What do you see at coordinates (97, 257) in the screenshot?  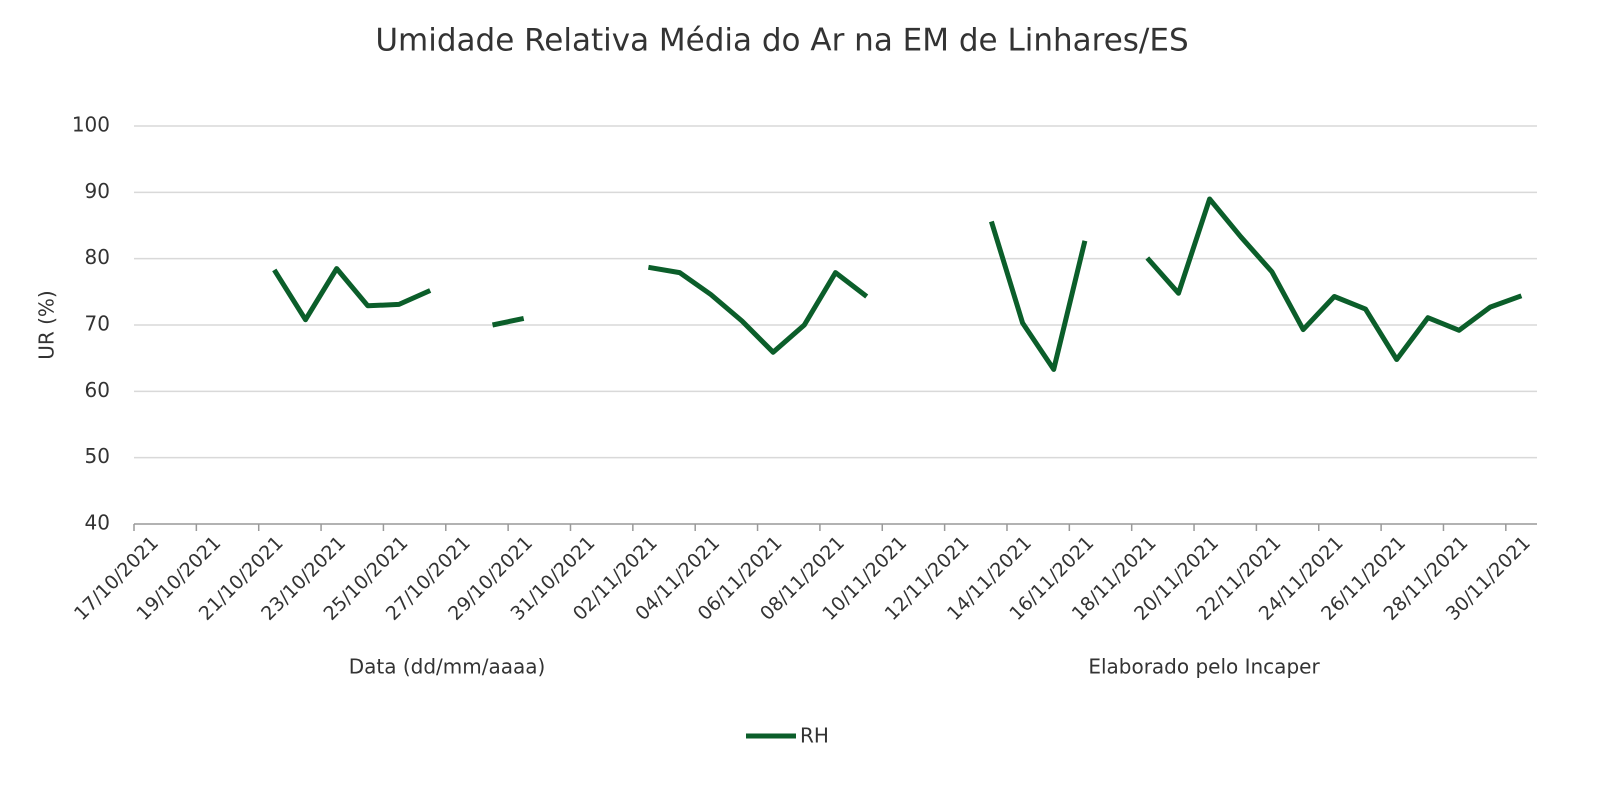 I see `y-tick-label: 80` at bounding box center [97, 257].